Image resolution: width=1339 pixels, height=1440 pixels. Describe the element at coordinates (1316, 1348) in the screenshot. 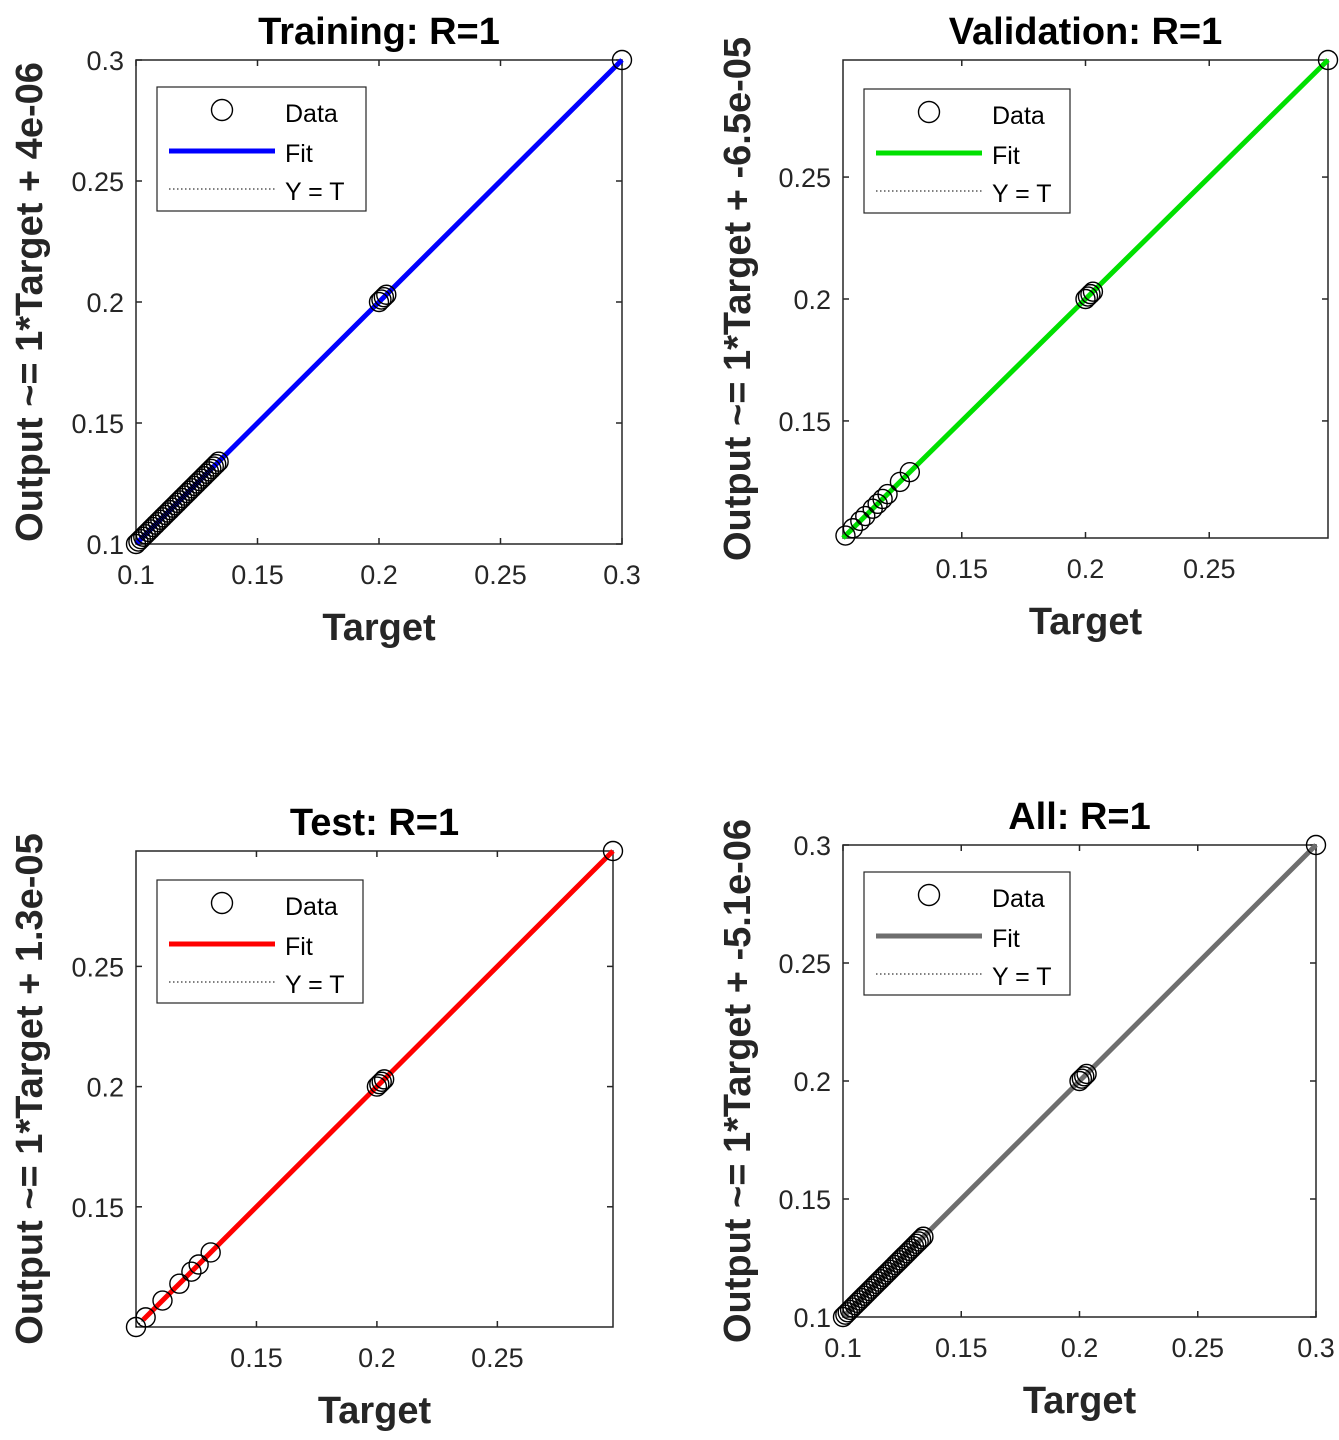

I see `chart-3-x-tick-label: 0.3` at that location.